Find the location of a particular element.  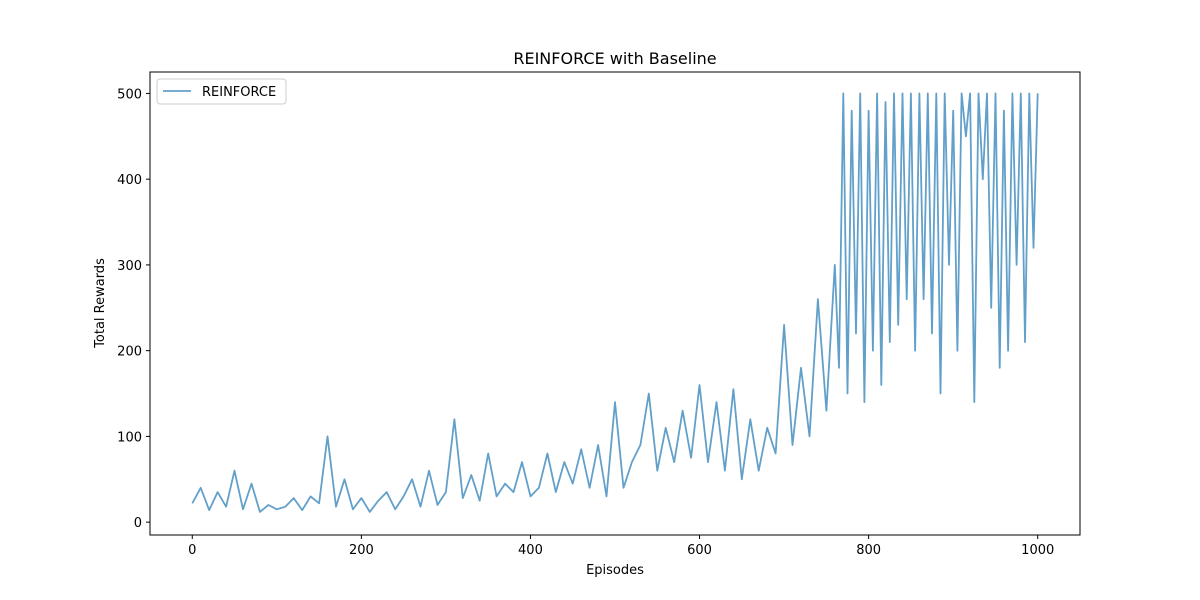

y-tick-label: 200 is located at coordinates (129, 352).